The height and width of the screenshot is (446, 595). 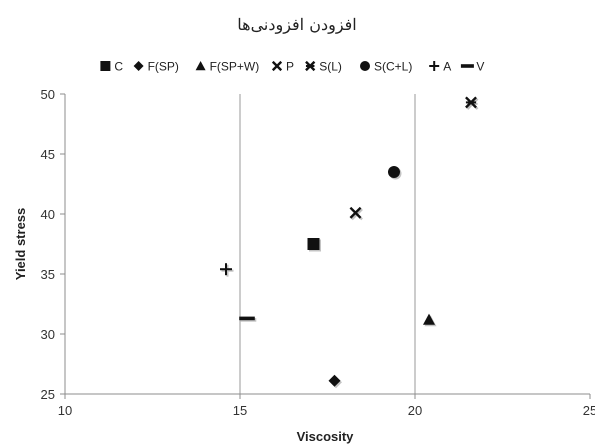 What do you see at coordinates (48, 214) in the screenshot?
I see `y-tick-label: 40` at bounding box center [48, 214].